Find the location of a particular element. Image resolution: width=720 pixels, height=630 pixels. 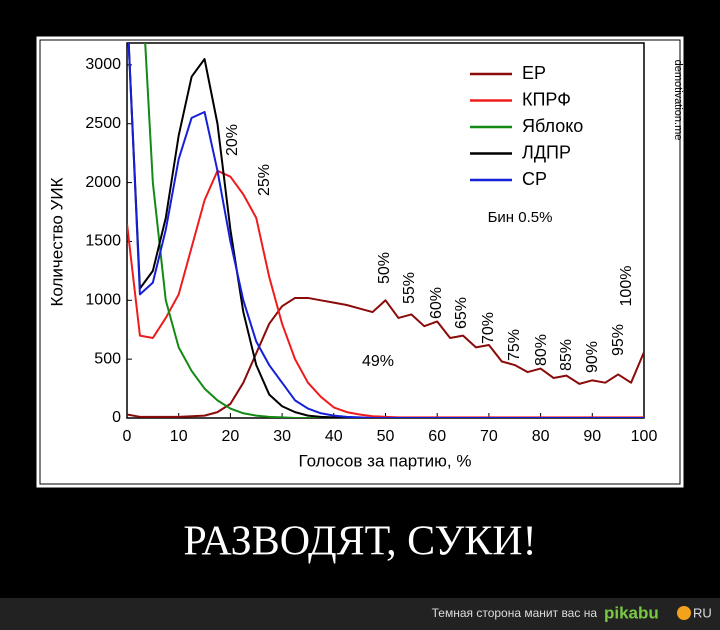

x-tick-label: 40 is located at coordinates (334, 436).